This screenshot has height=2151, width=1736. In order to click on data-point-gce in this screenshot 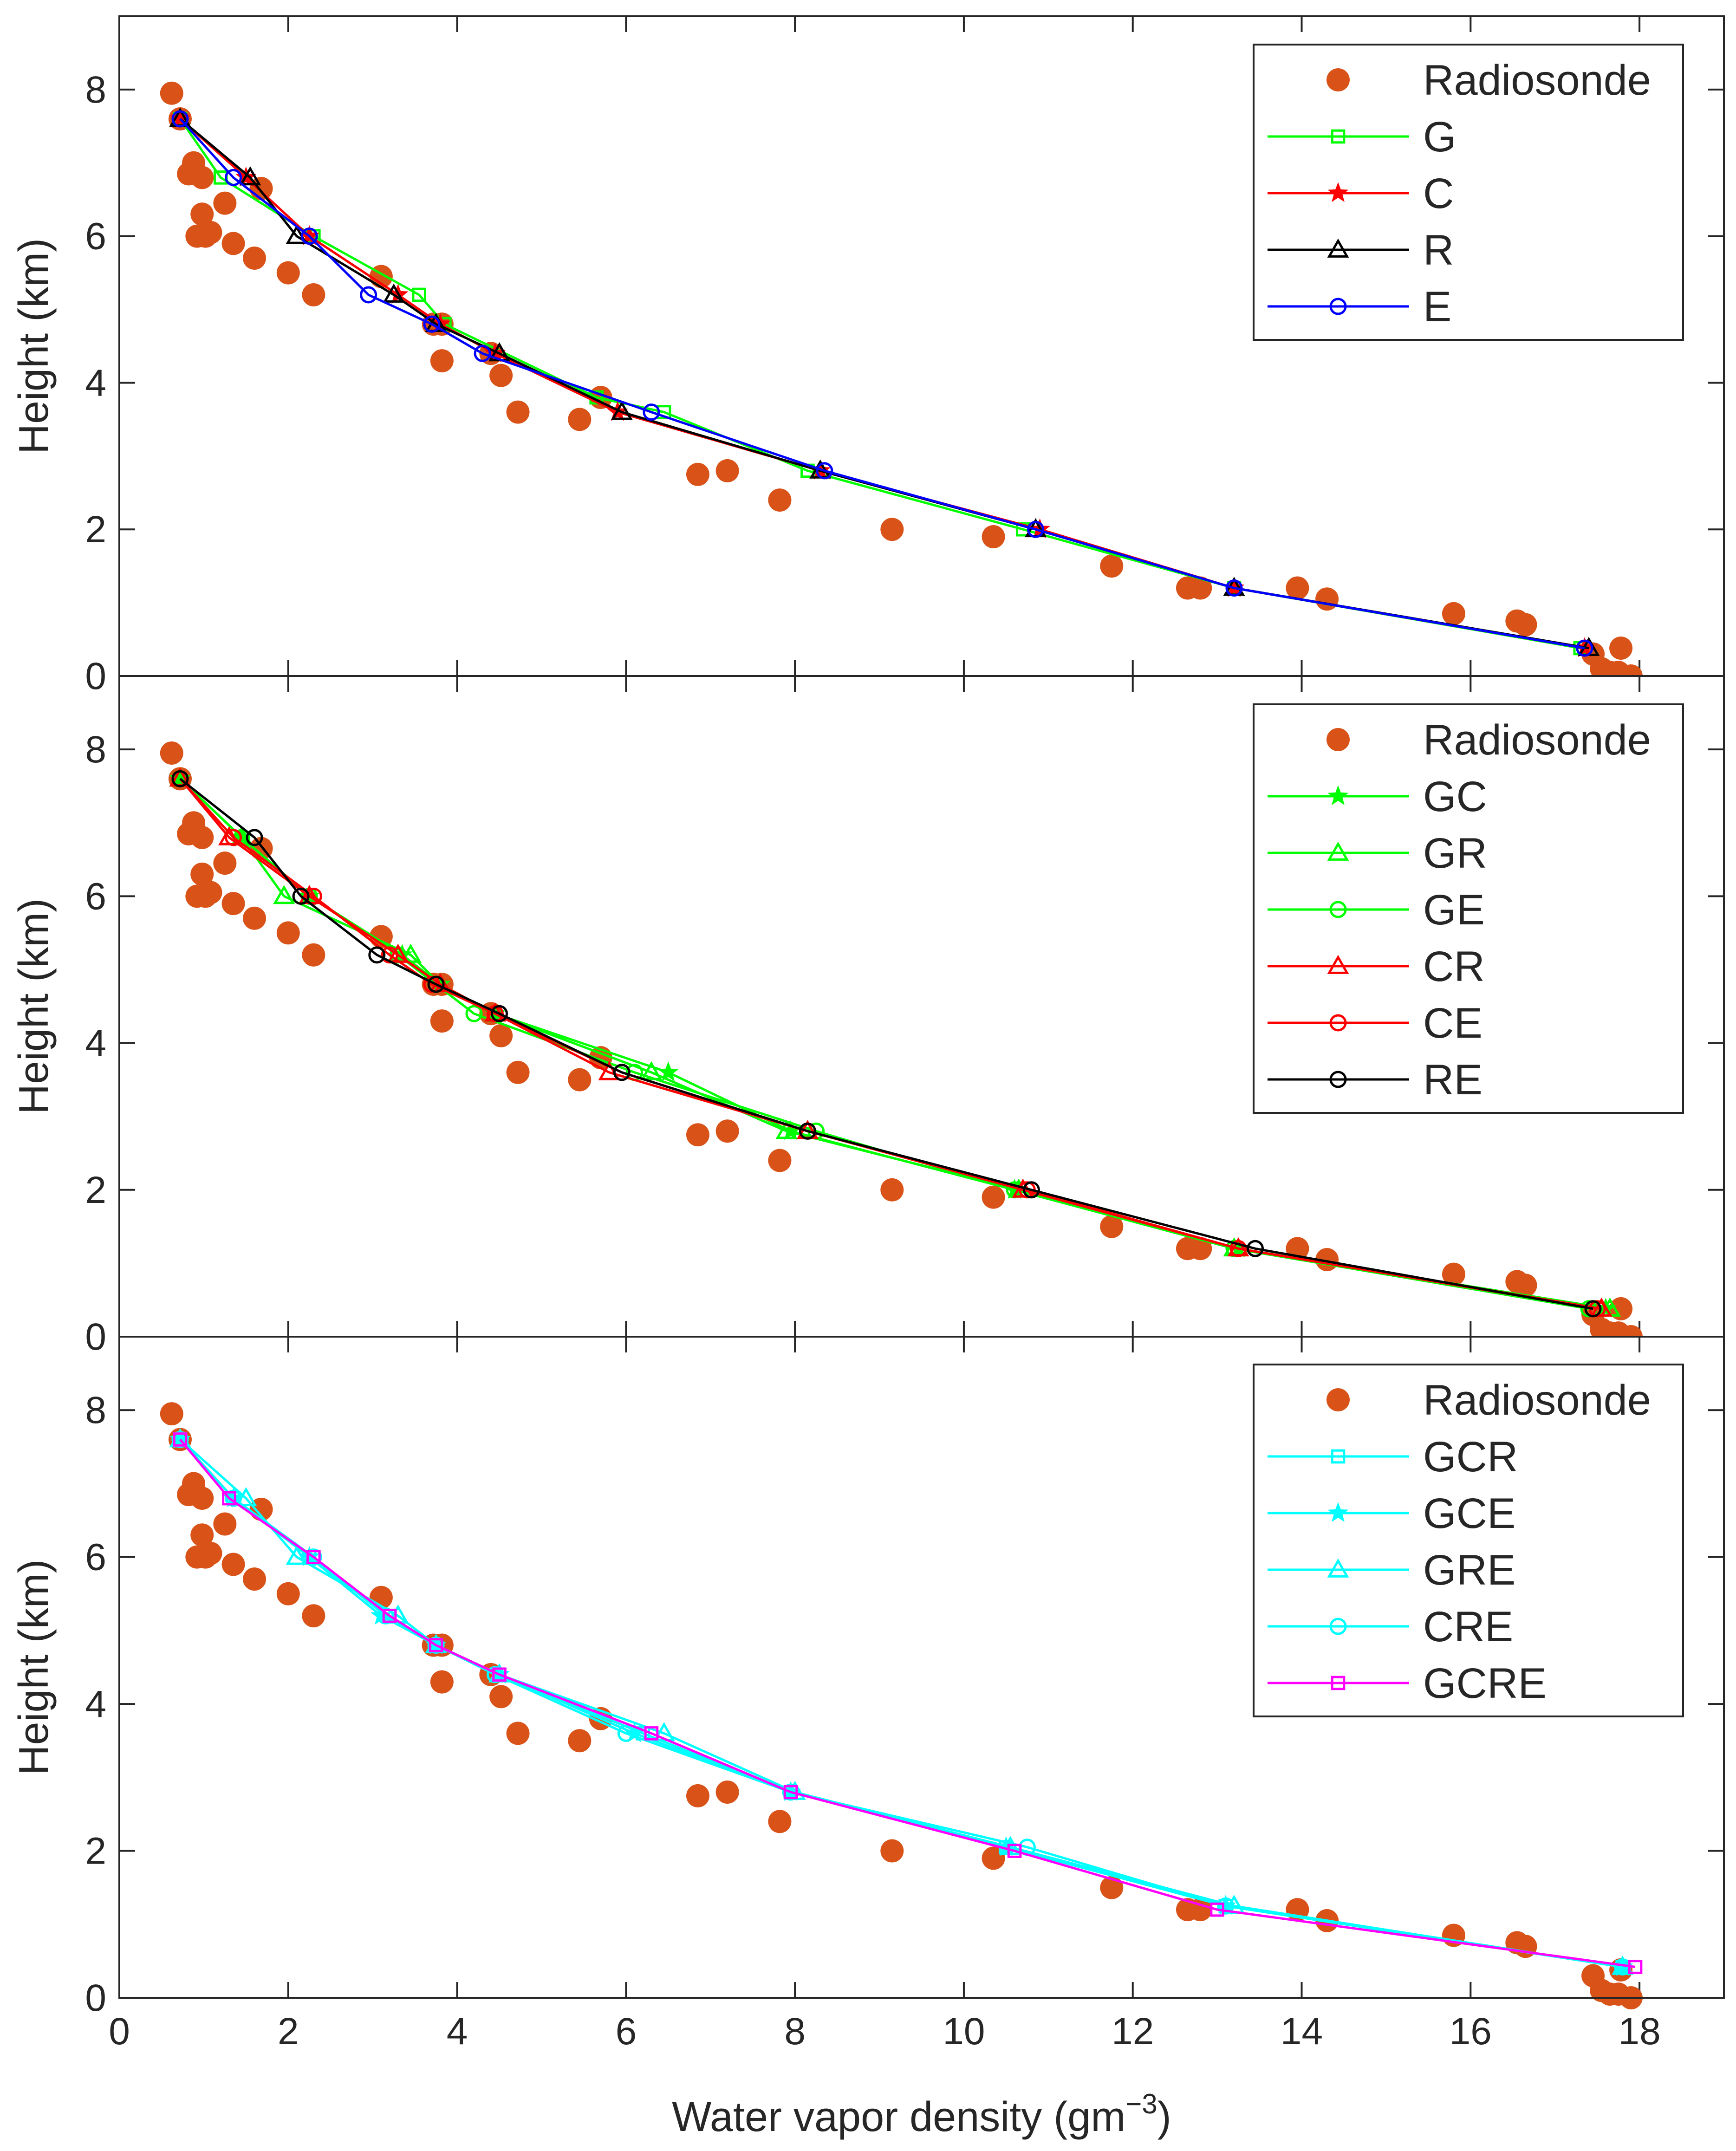, I will do `click(309, 1556)`.